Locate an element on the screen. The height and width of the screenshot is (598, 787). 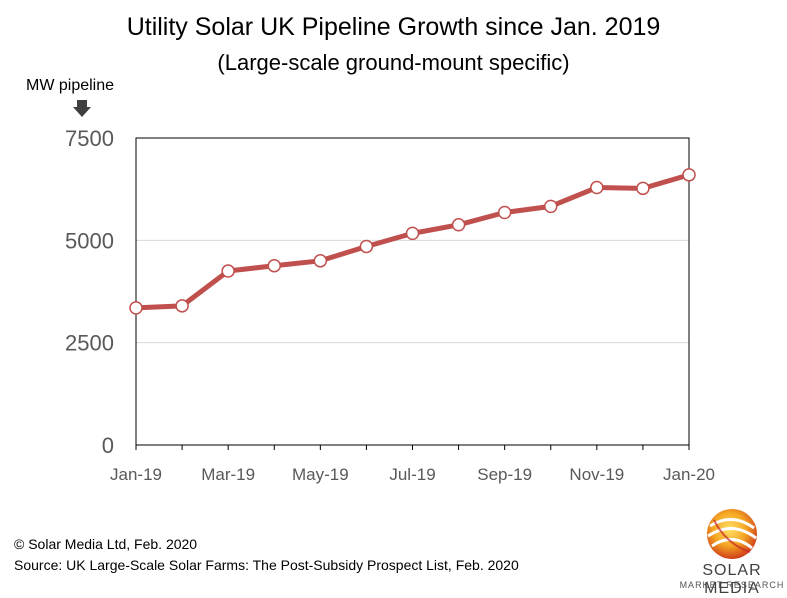
y-axis-label: MW pipeline is located at coordinates (70, 85).